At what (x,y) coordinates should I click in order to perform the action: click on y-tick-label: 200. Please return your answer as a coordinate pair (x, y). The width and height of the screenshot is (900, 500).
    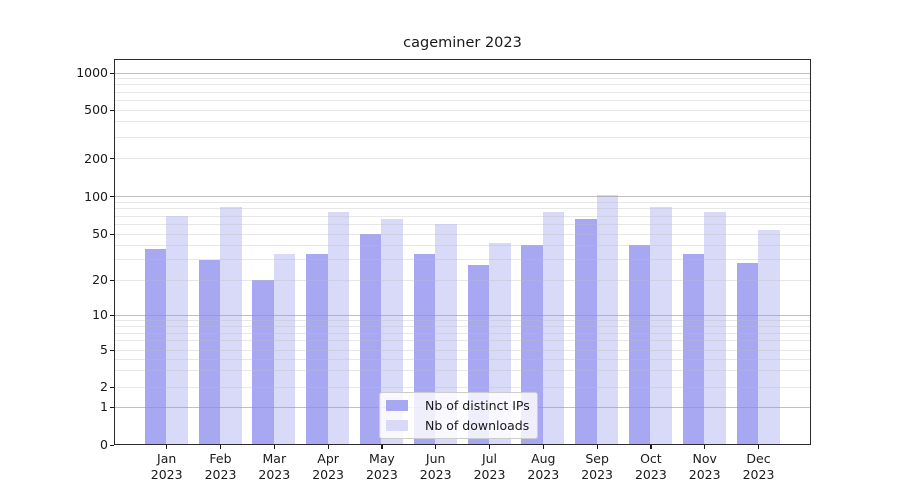
    Looking at the image, I should click on (96, 158).